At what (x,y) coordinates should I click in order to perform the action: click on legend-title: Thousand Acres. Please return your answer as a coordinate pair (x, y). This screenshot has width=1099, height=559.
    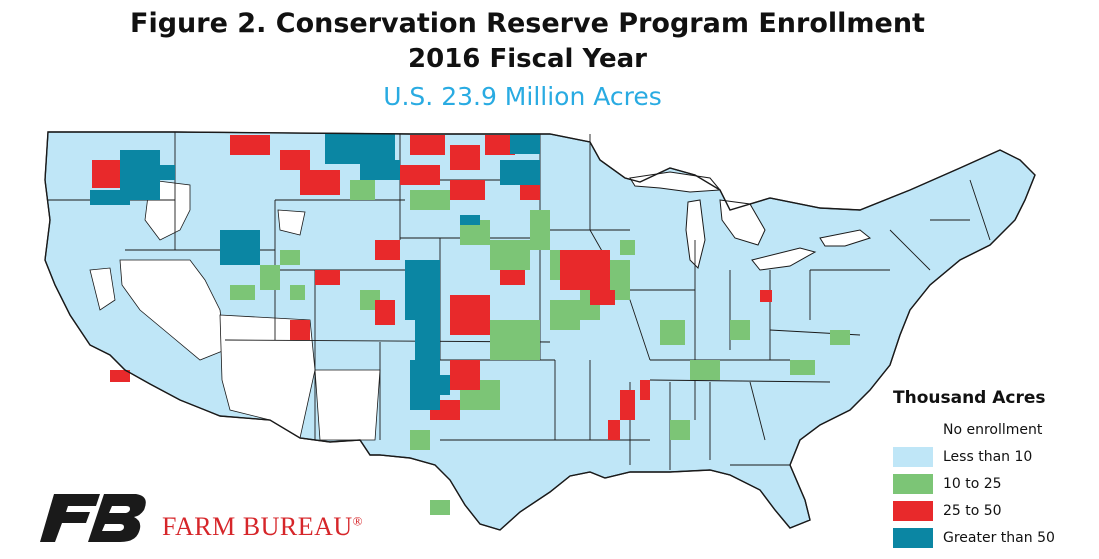
    Looking at the image, I should click on (969, 398).